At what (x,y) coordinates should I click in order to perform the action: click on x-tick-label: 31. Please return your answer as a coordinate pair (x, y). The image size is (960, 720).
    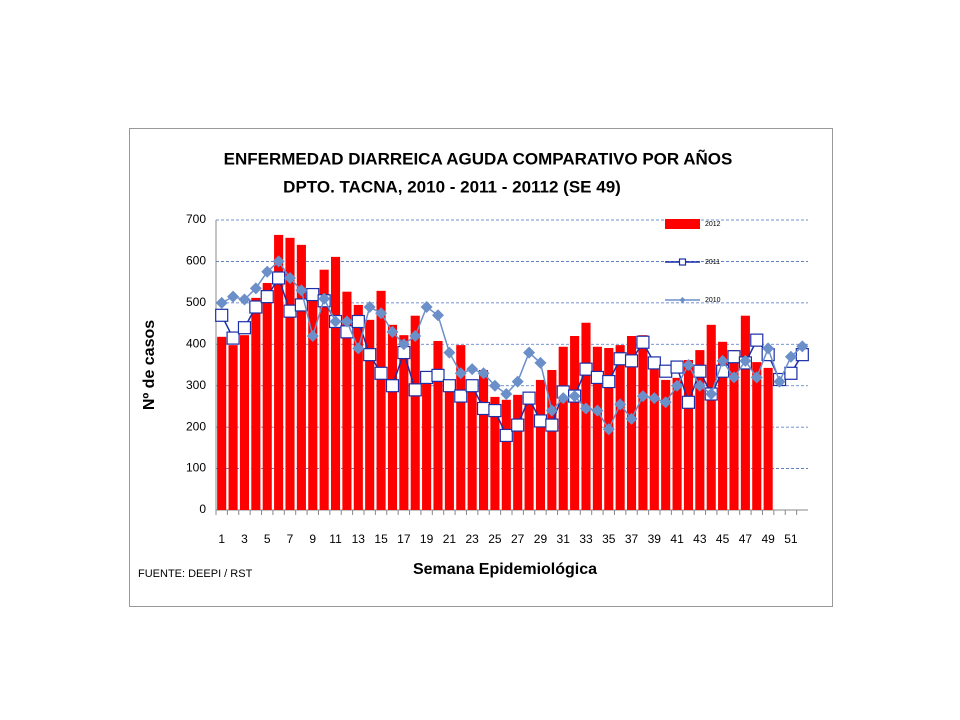
    Looking at the image, I should click on (564, 539).